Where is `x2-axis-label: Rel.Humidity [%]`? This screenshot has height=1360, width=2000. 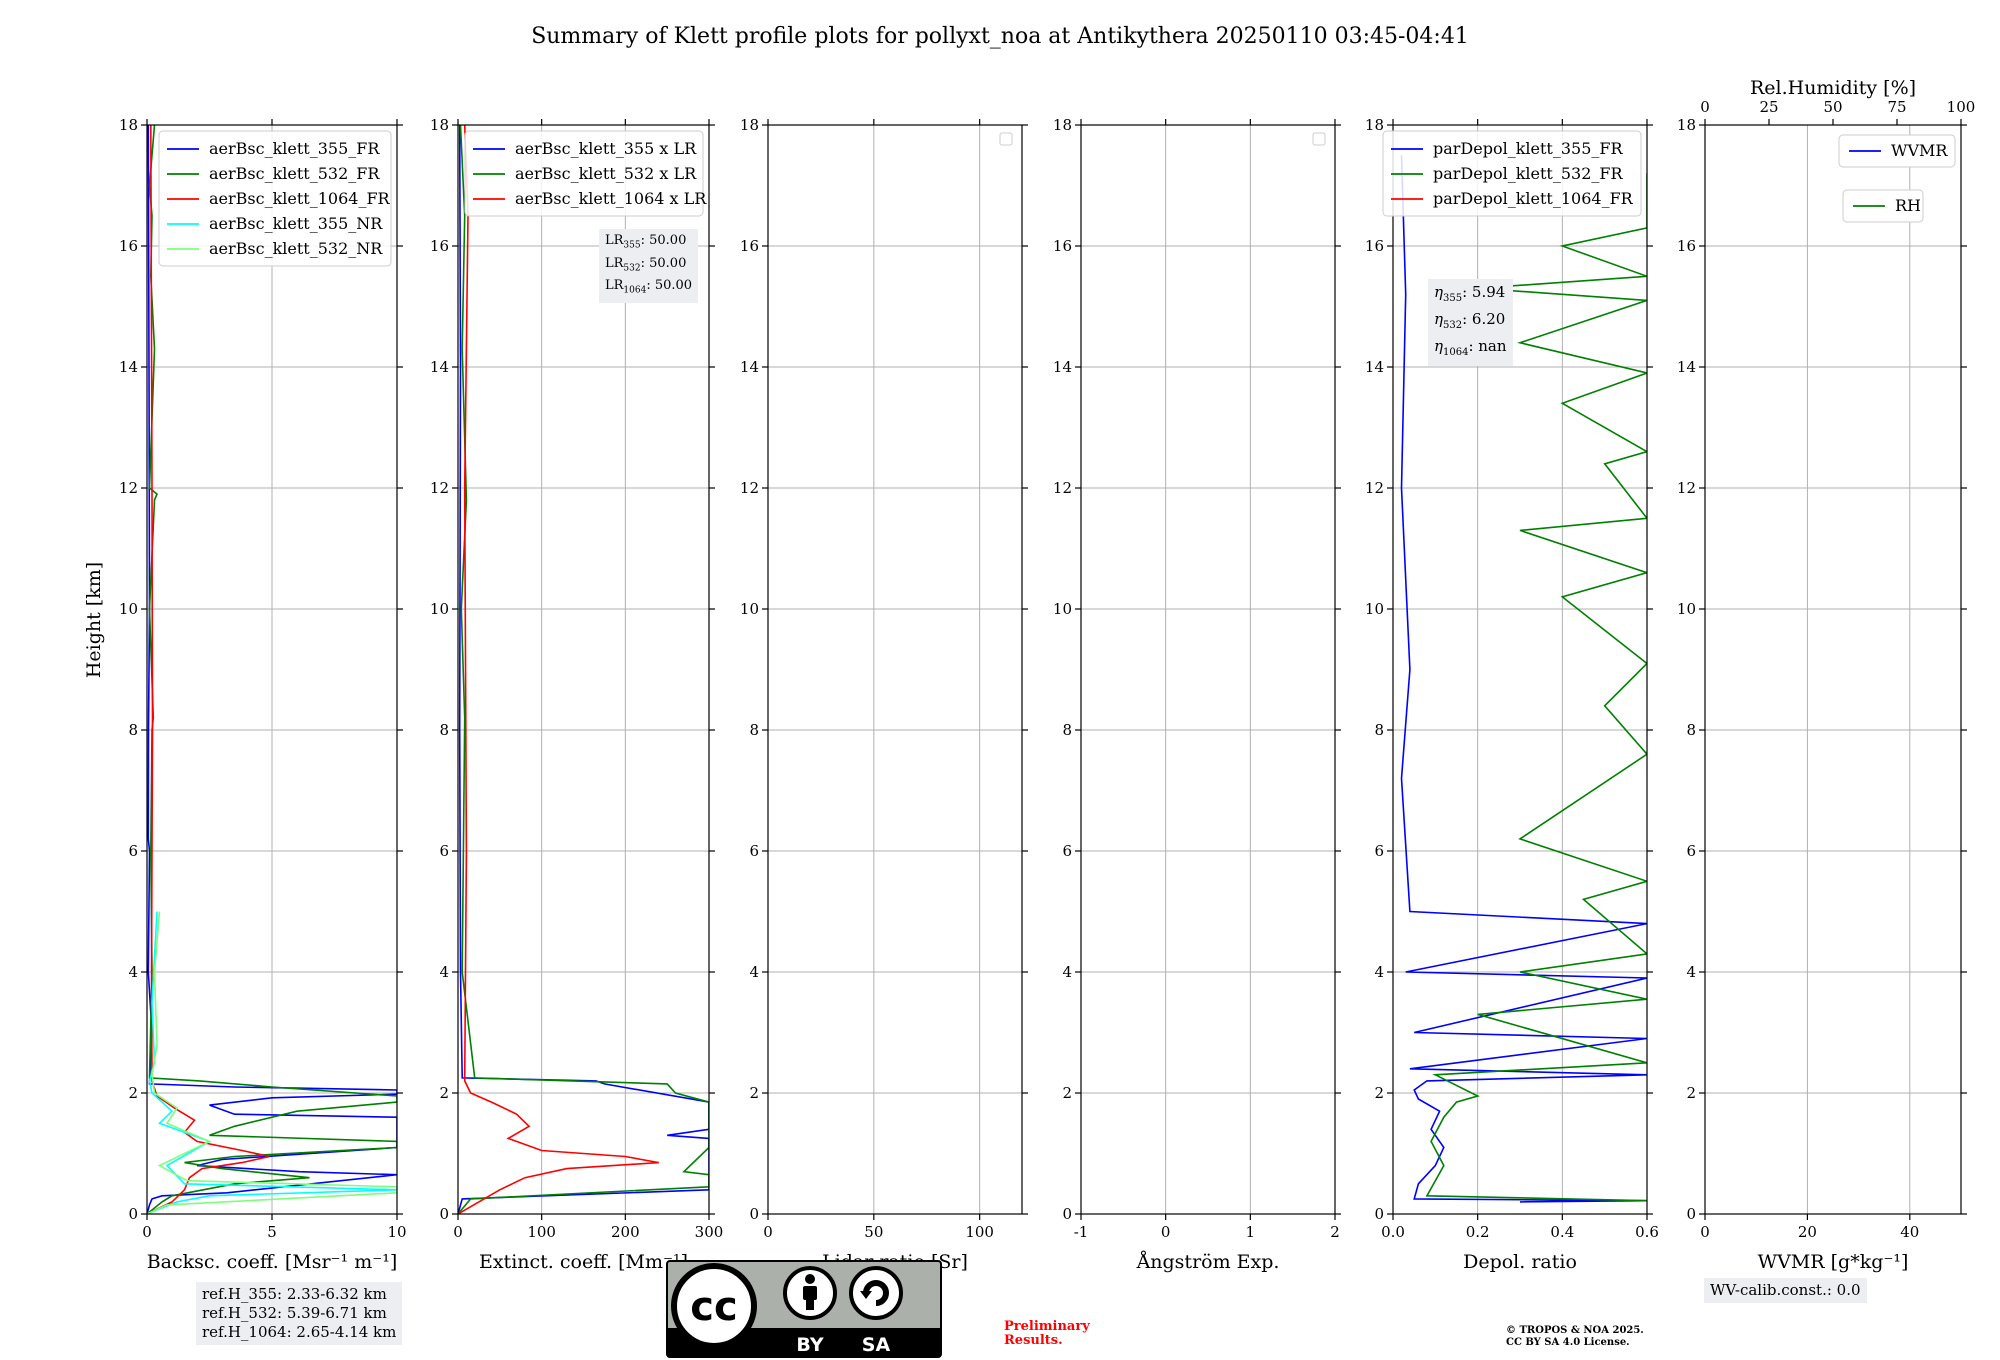 x2-axis-label: Rel.Humidity [%] is located at coordinates (1833, 88).